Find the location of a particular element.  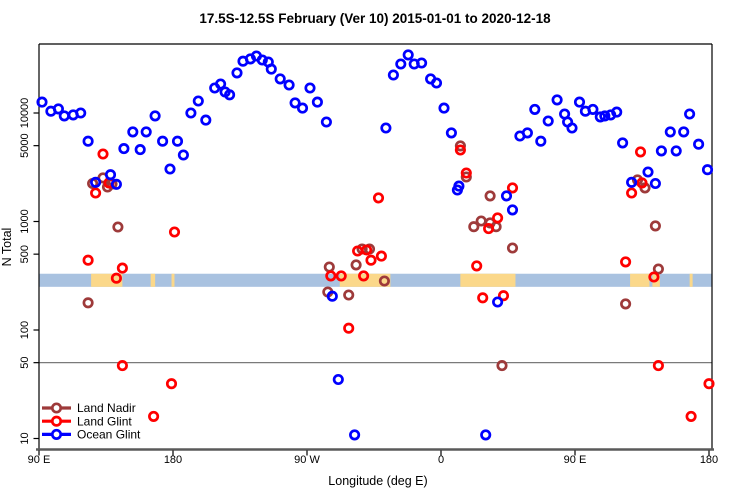

highlight-band is located at coordinates (375, 280).